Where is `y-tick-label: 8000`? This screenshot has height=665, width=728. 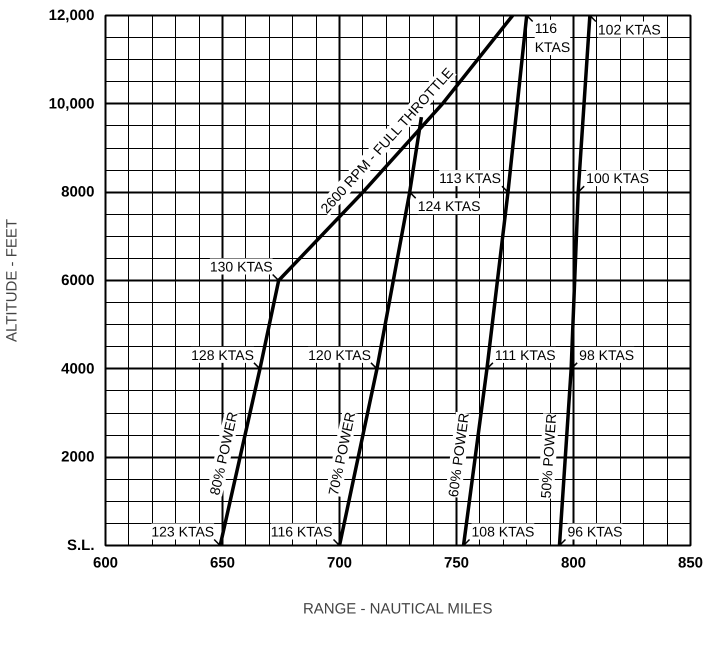 y-tick-label: 8000 is located at coordinates (78, 192).